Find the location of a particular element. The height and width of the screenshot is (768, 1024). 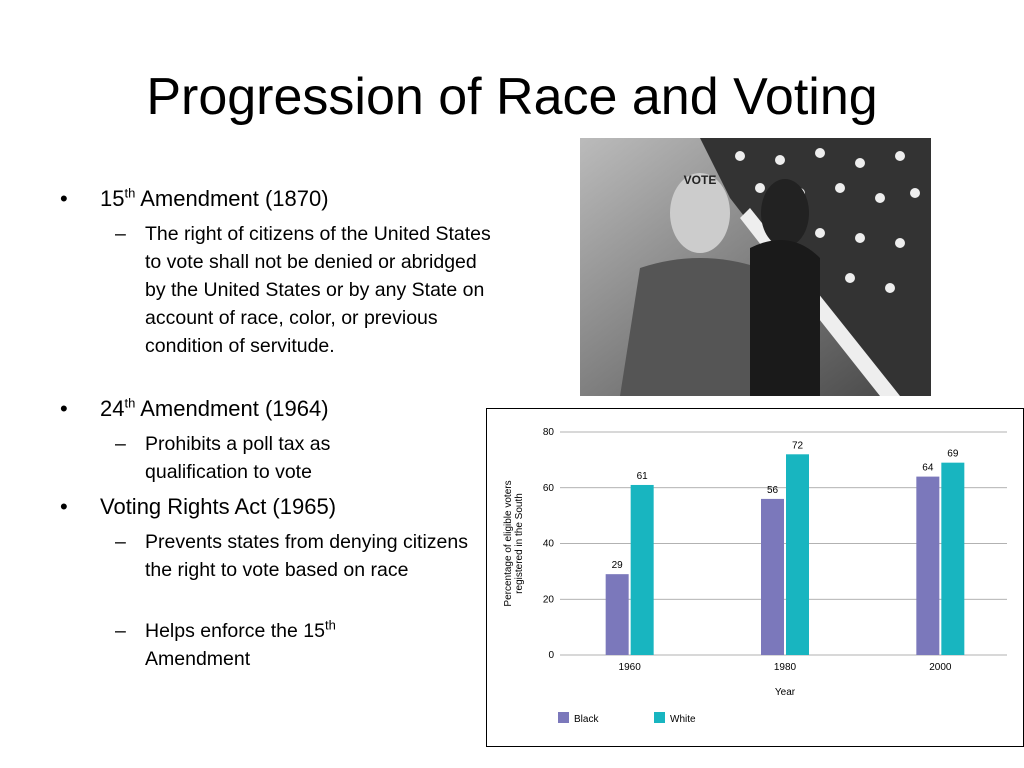

bullet-text: Voting Rights Act (1965) is located at coordinates (218, 506).